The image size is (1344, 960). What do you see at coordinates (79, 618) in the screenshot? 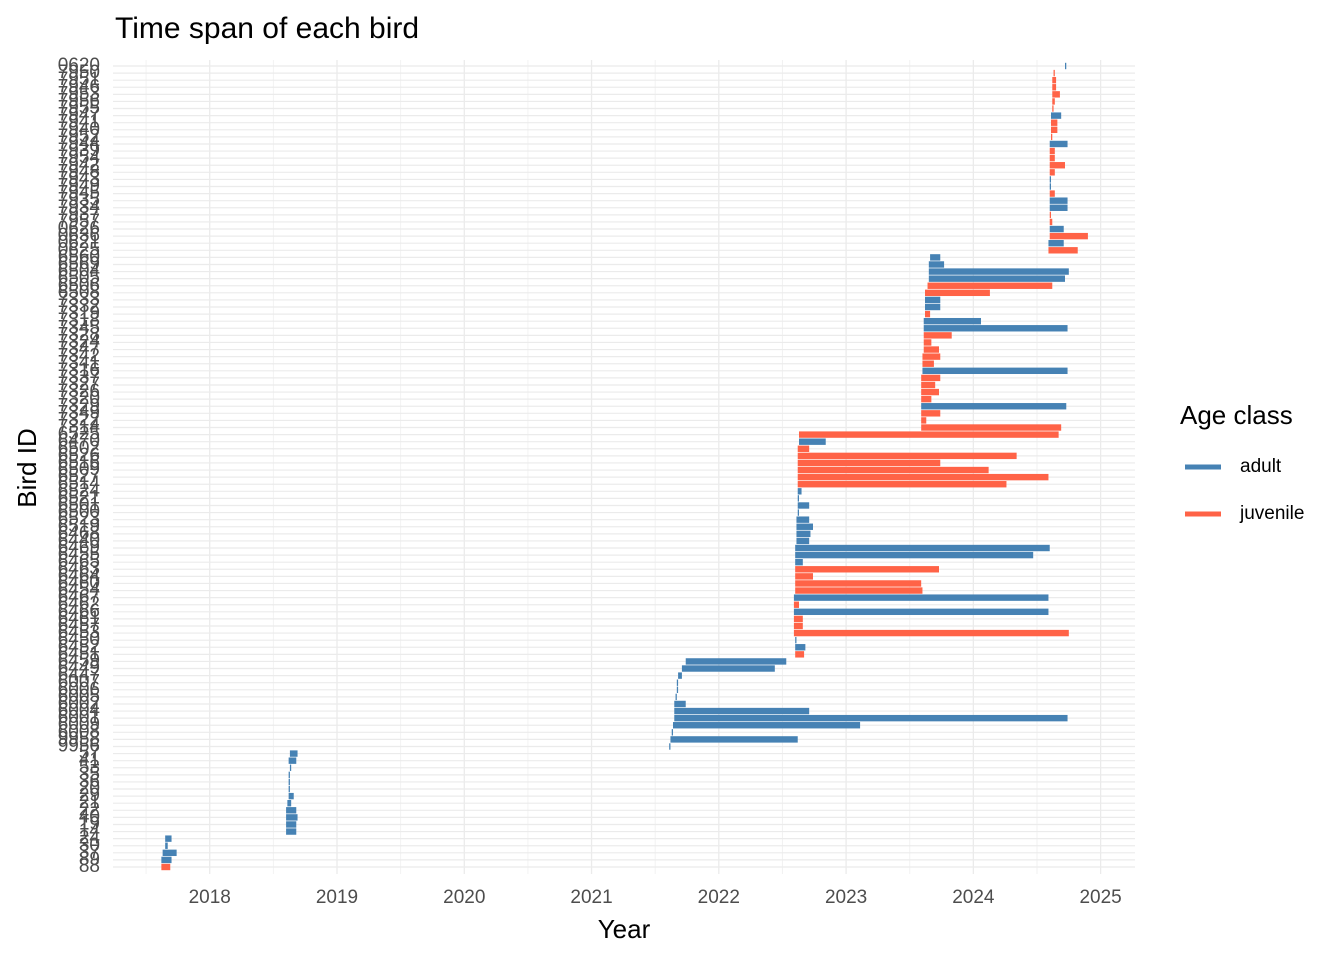
I see `y-tick-label: 6461` at bounding box center [79, 618].